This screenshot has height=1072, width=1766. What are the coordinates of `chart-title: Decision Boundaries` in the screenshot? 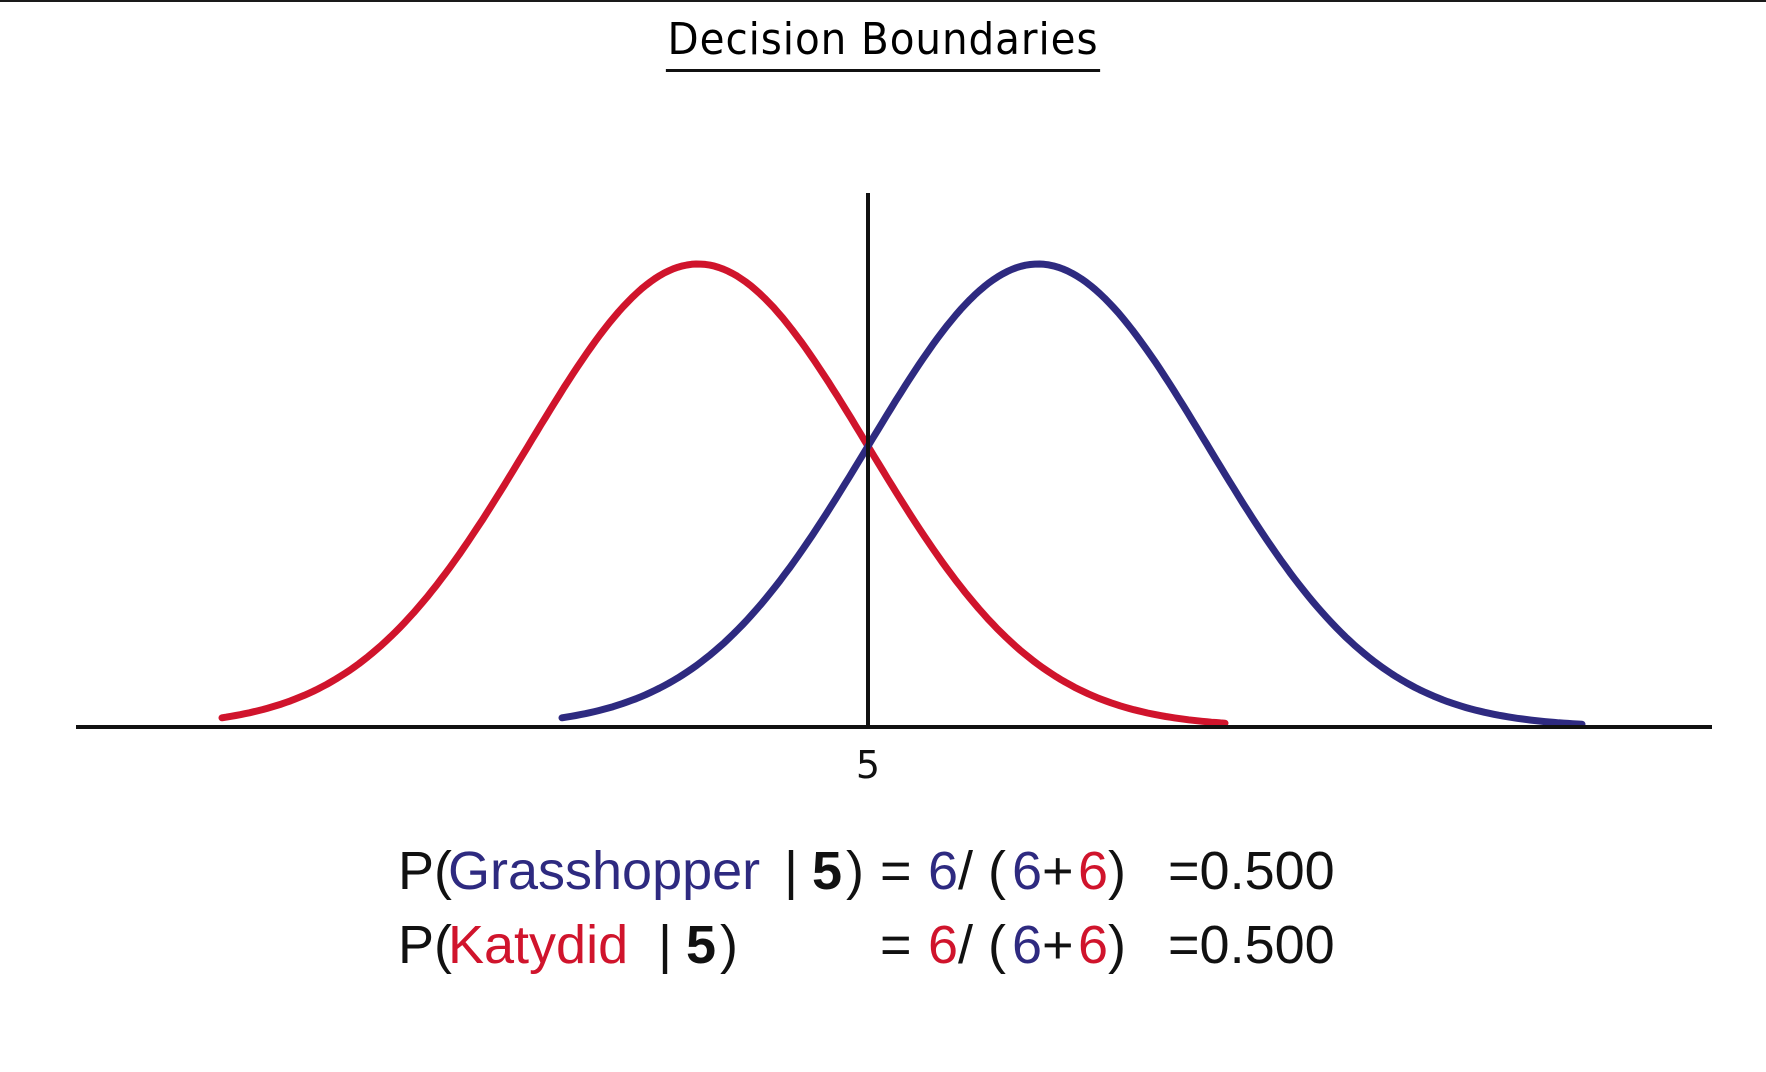 It's located at (883, 43).